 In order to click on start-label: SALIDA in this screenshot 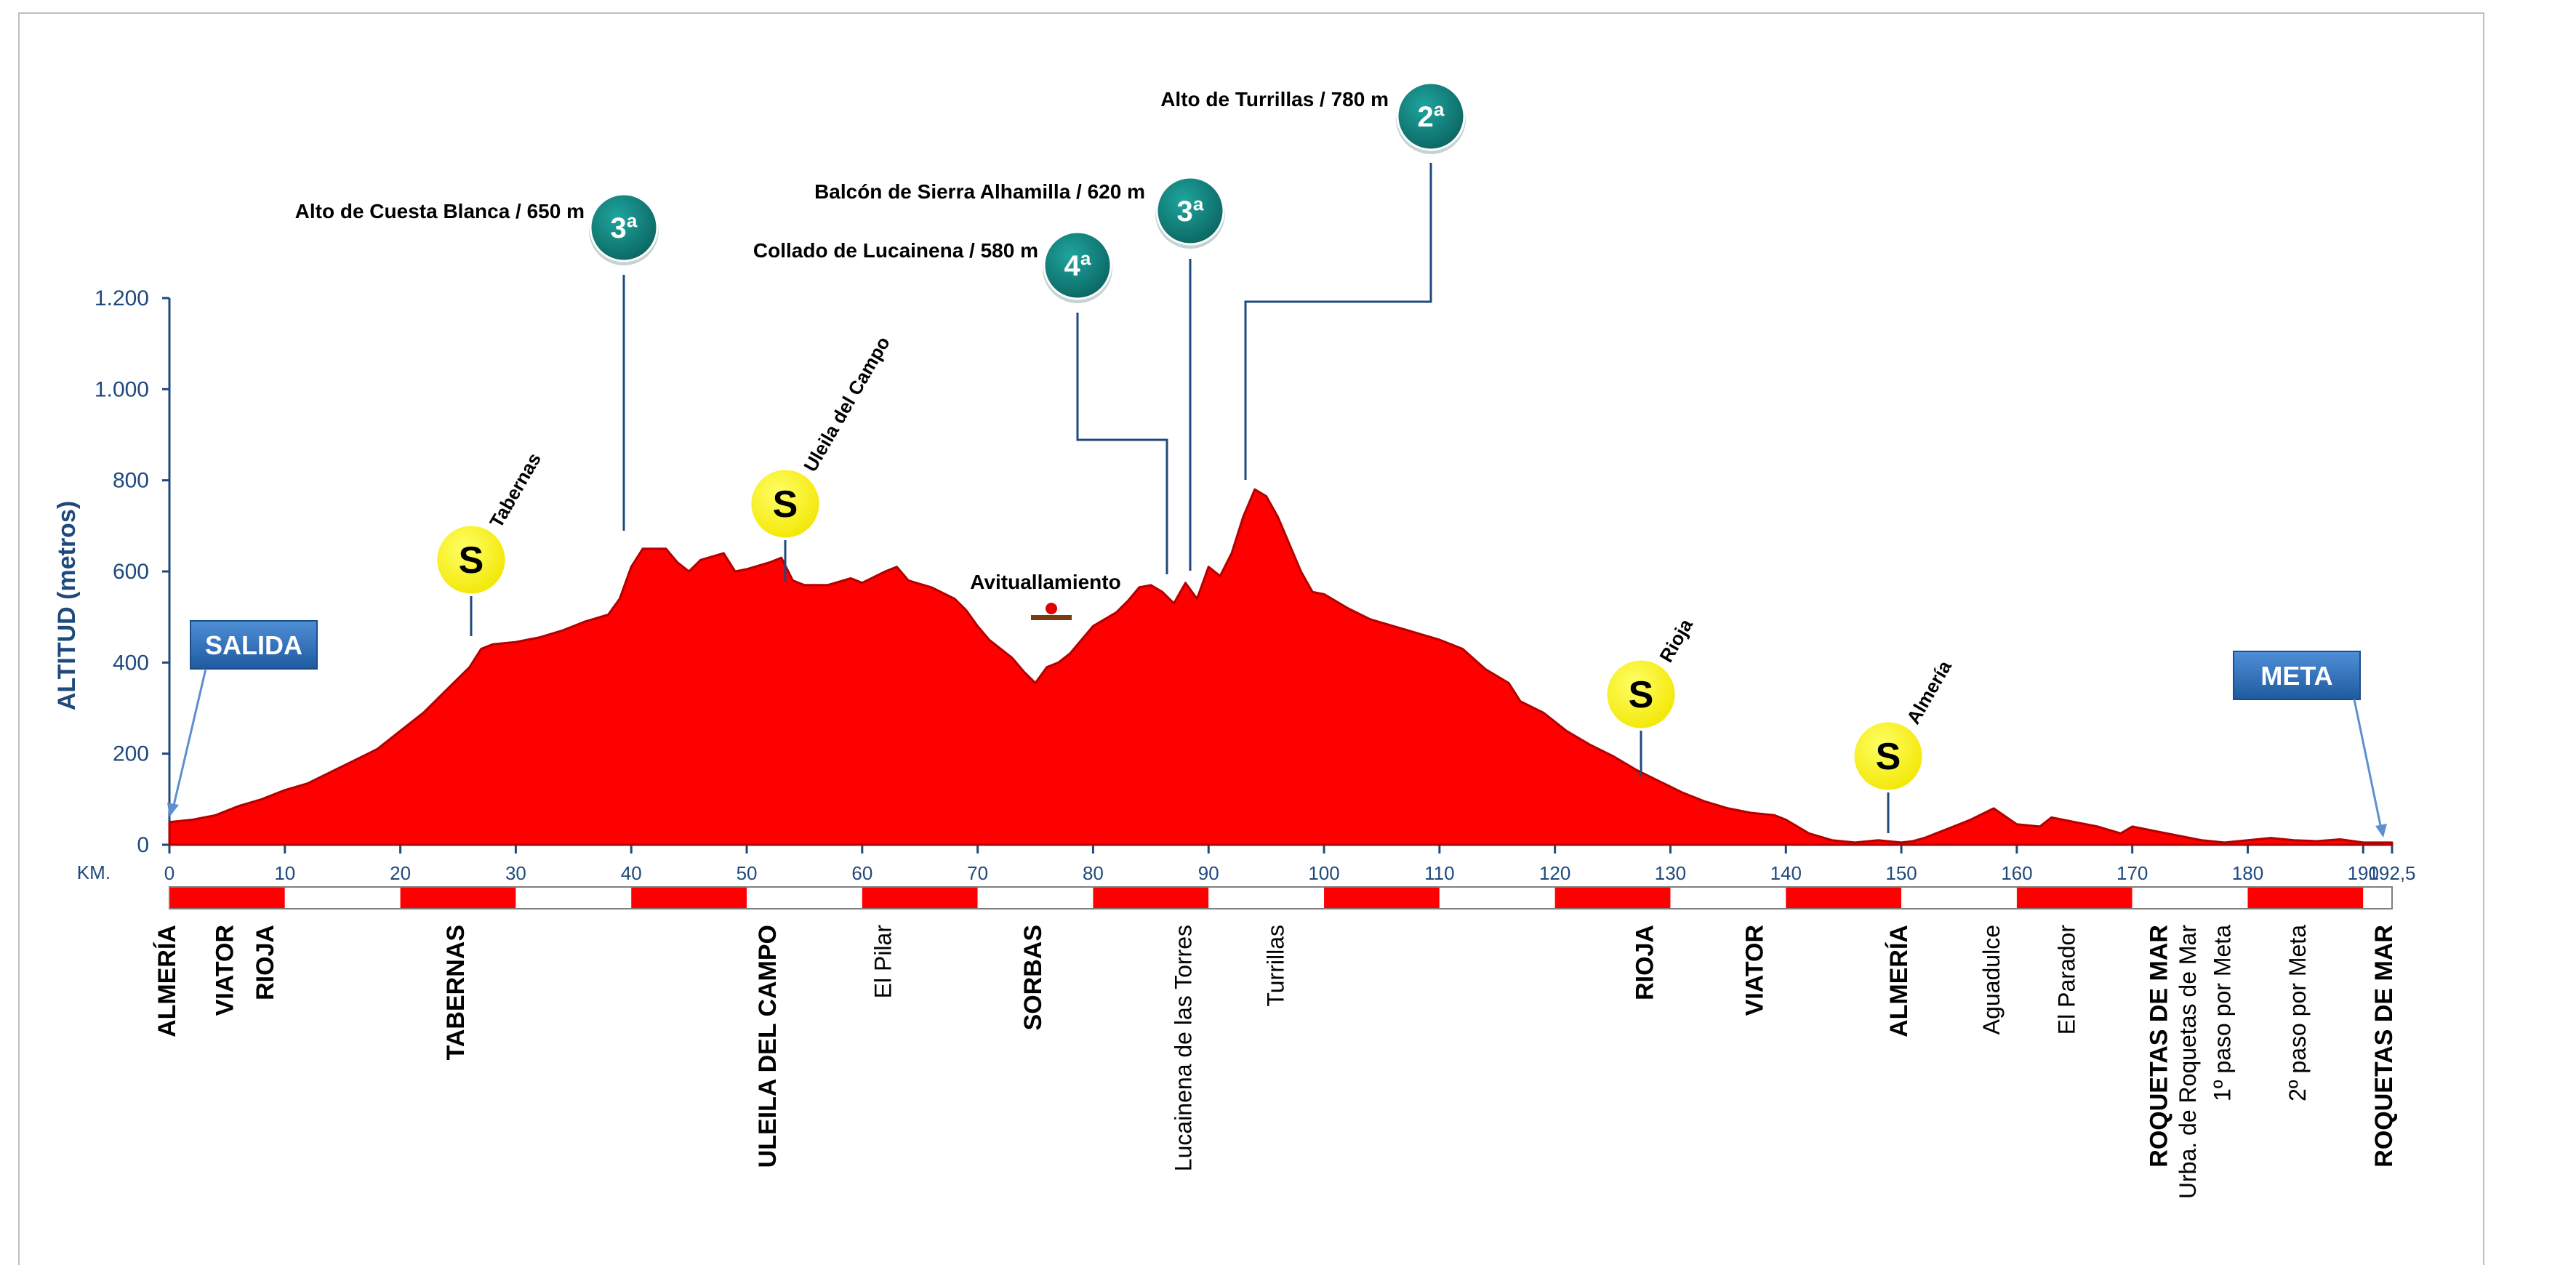, I will do `click(253, 645)`.